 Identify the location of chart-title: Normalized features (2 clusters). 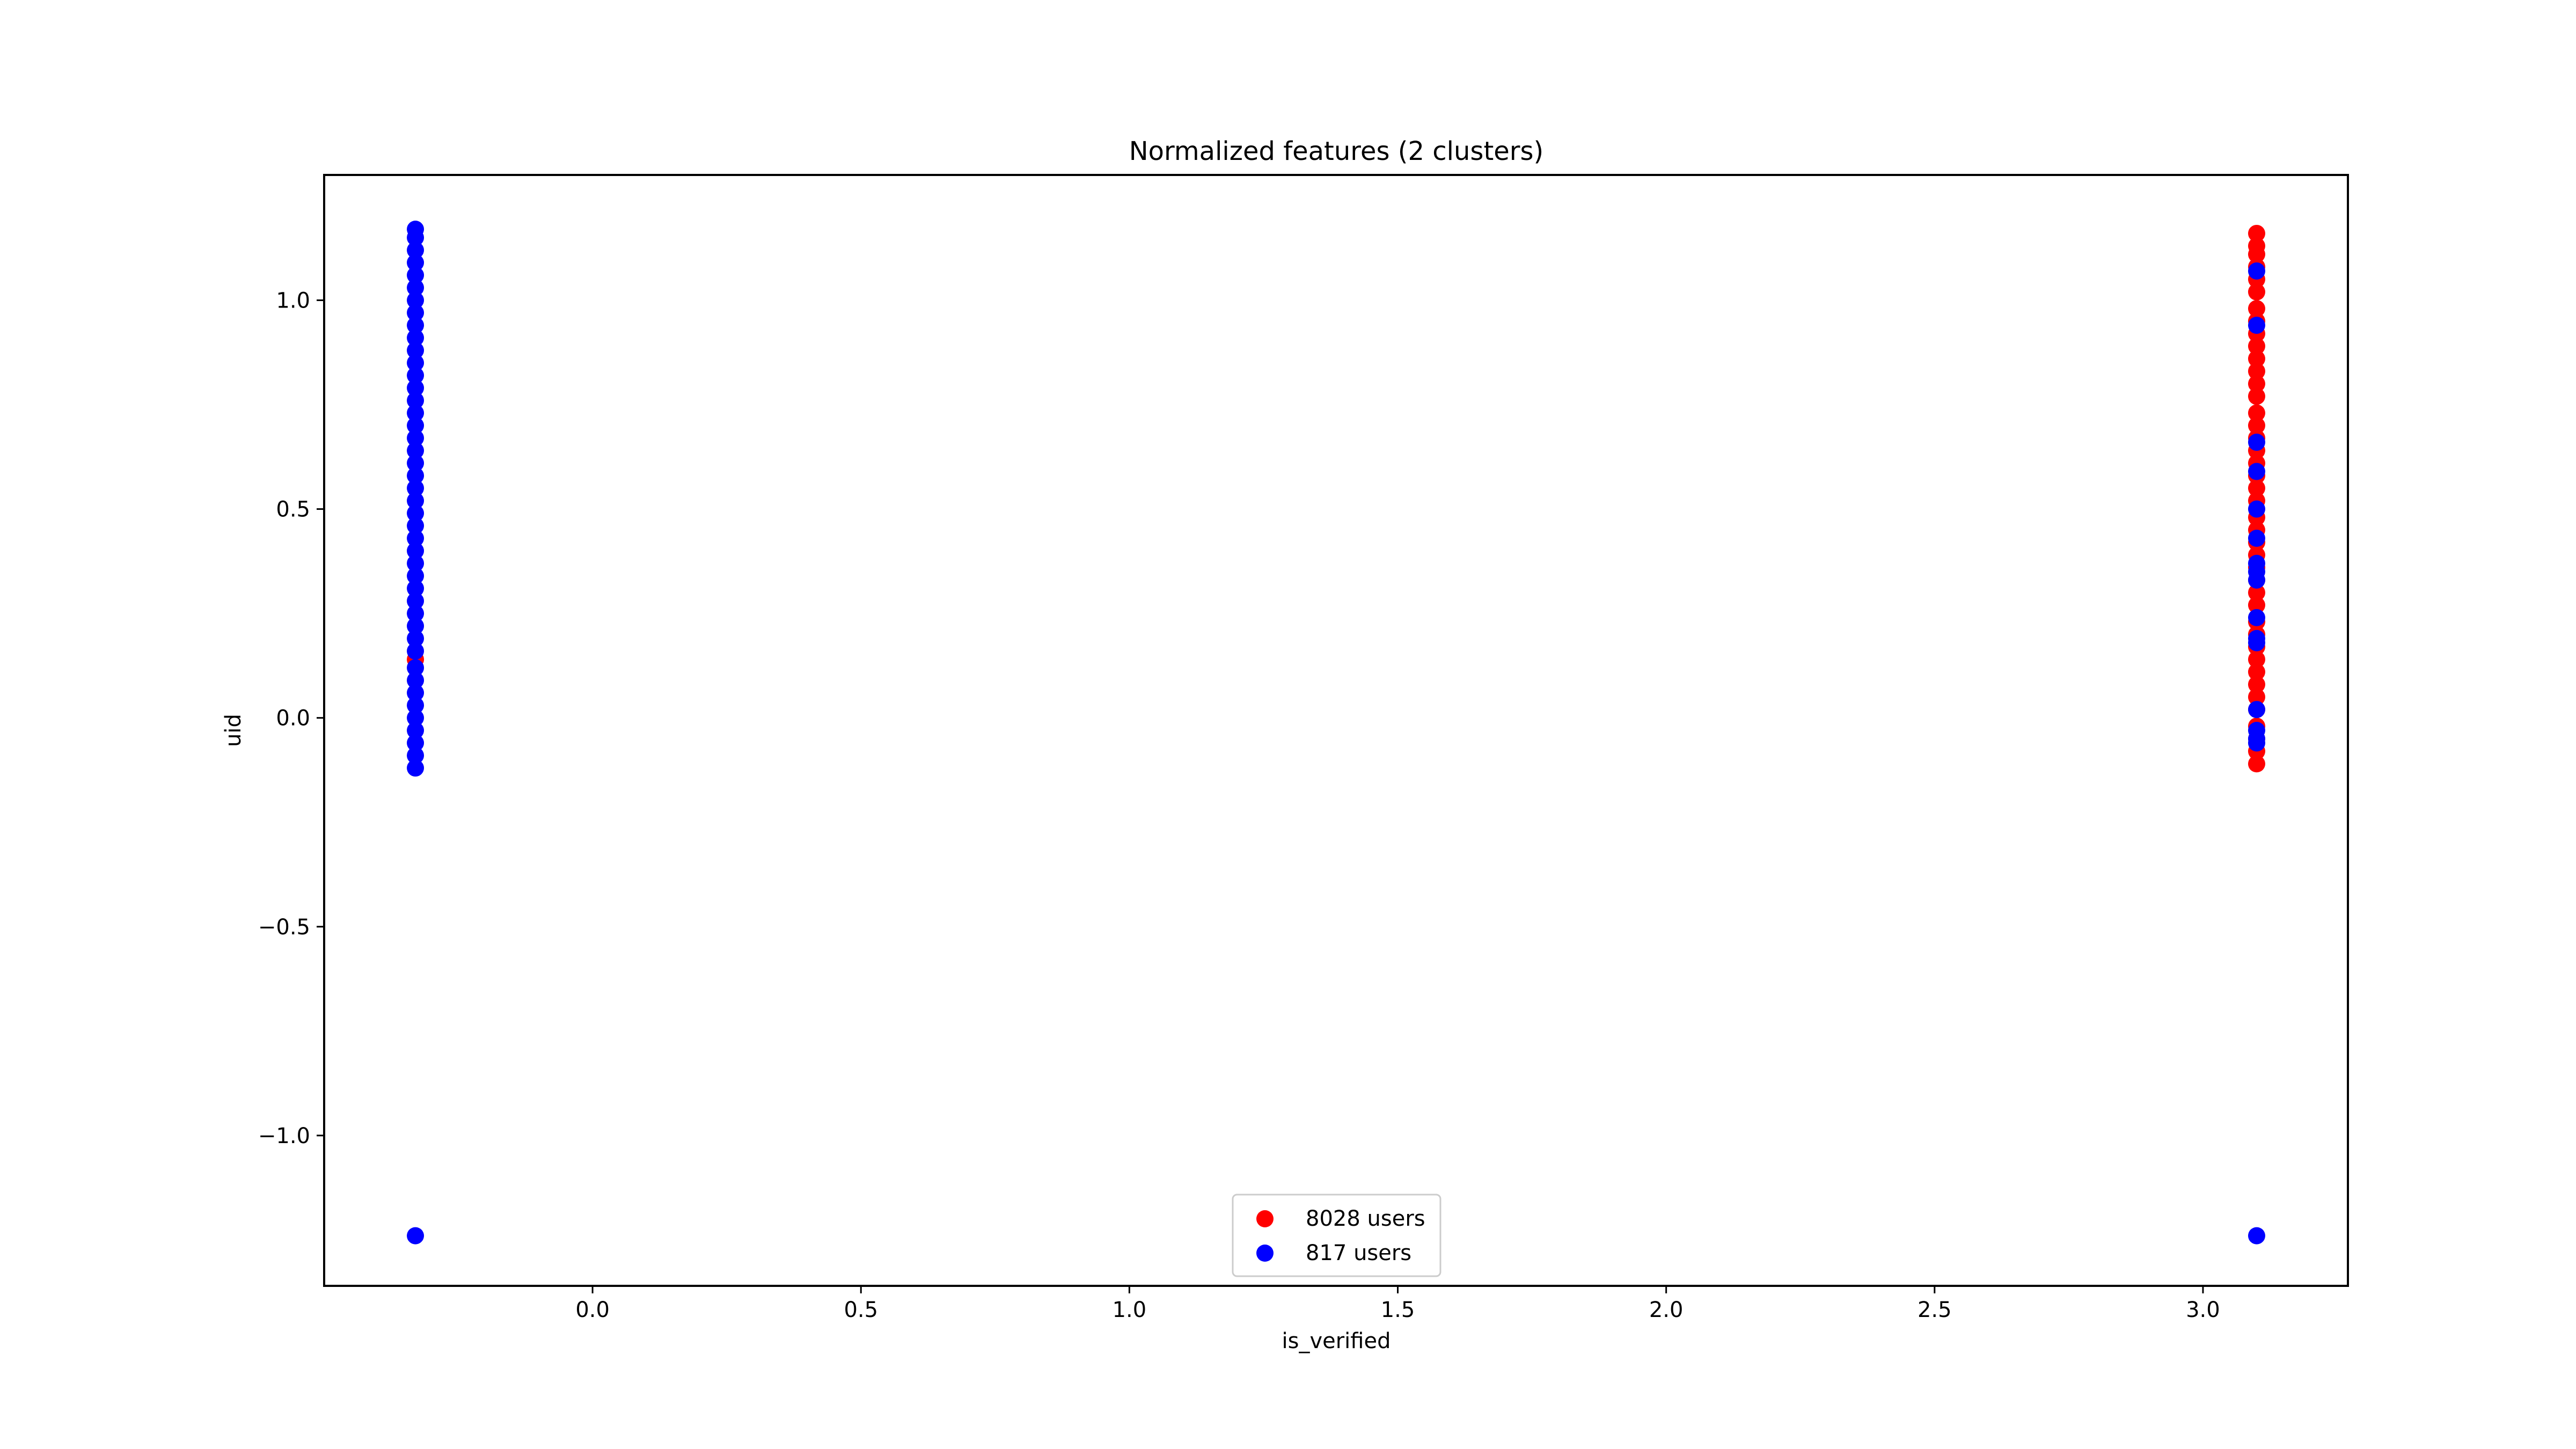
(1336, 151).